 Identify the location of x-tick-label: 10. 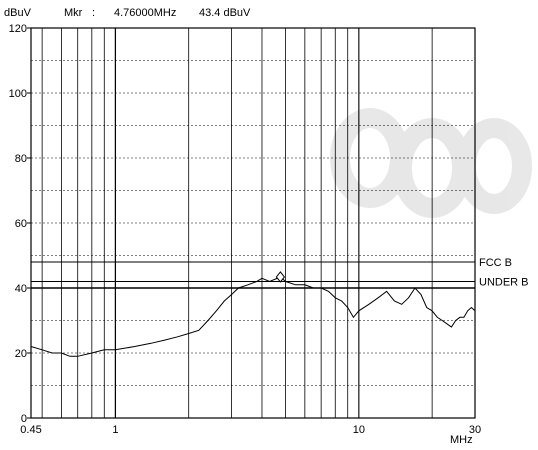
(359, 430).